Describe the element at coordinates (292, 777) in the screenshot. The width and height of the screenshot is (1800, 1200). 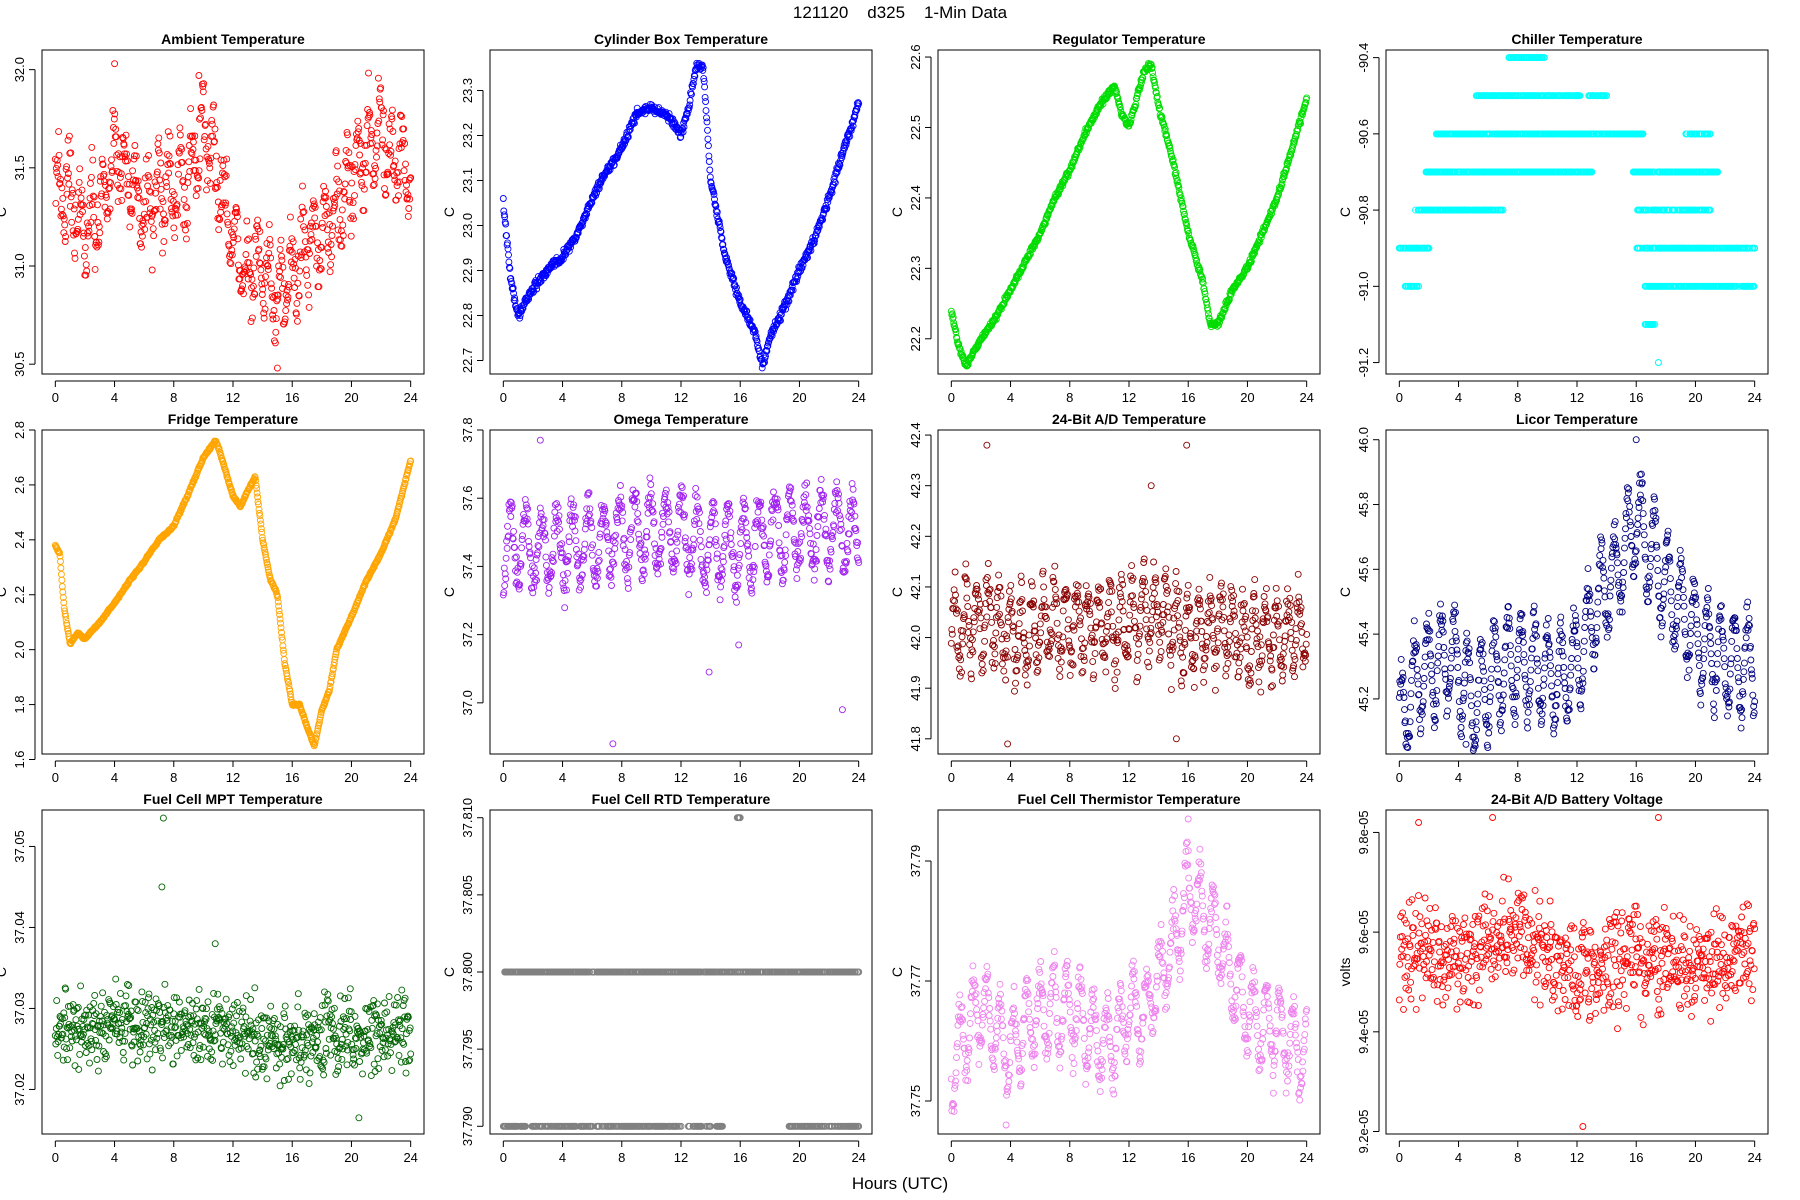
I see `x-tick-label: 16` at that location.